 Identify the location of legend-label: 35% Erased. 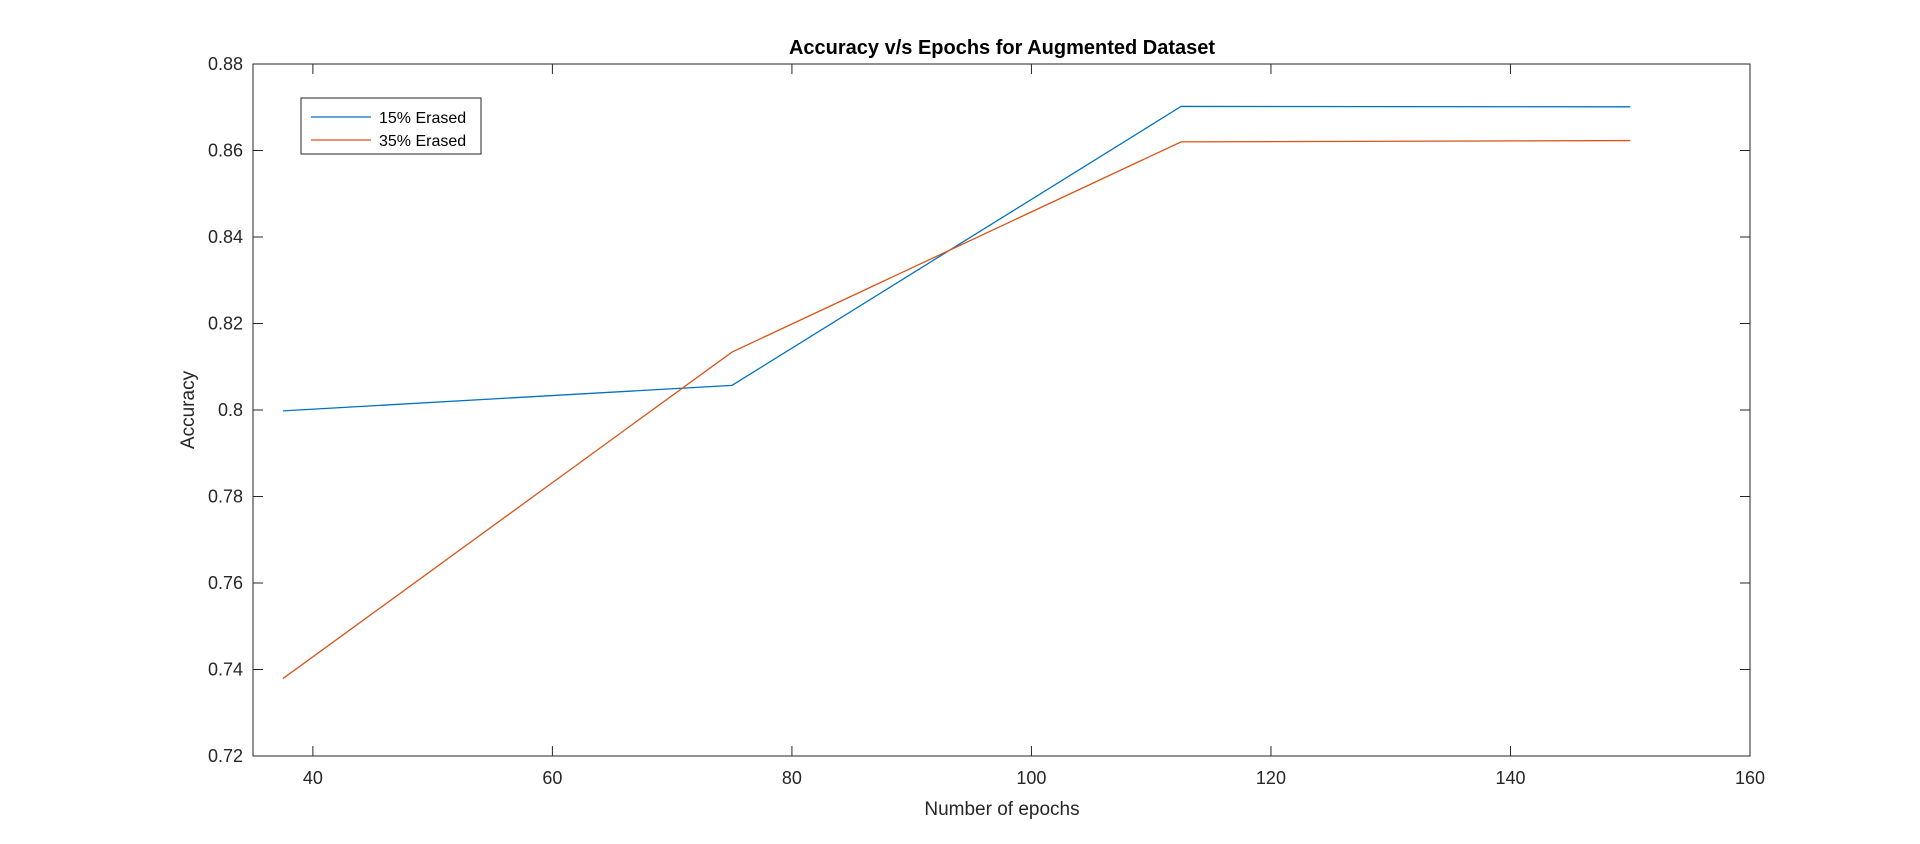
(422, 141).